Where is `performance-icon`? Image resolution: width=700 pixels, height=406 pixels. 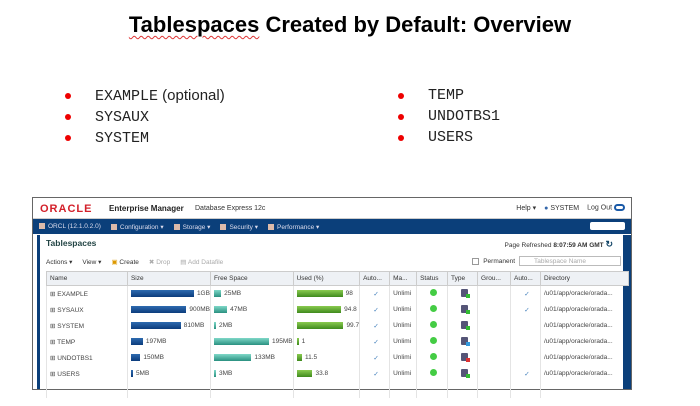
performance-icon is located at coordinates (271, 226).